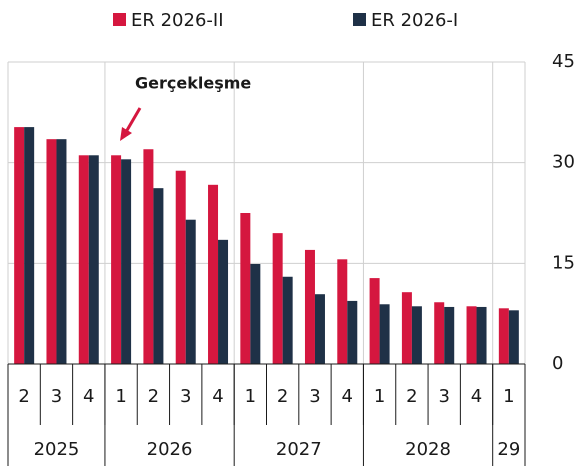  What do you see at coordinates (177, 20) in the screenshot?
I see `legend-label: ER 2026-II` at bounding box center [177, 20].